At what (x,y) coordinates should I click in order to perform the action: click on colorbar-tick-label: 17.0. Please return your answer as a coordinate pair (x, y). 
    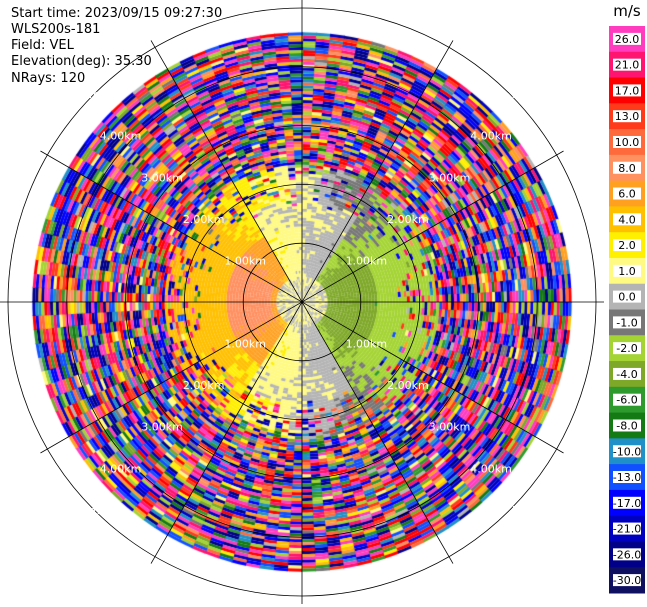
    Looking at the image, I should click on (627, 90).